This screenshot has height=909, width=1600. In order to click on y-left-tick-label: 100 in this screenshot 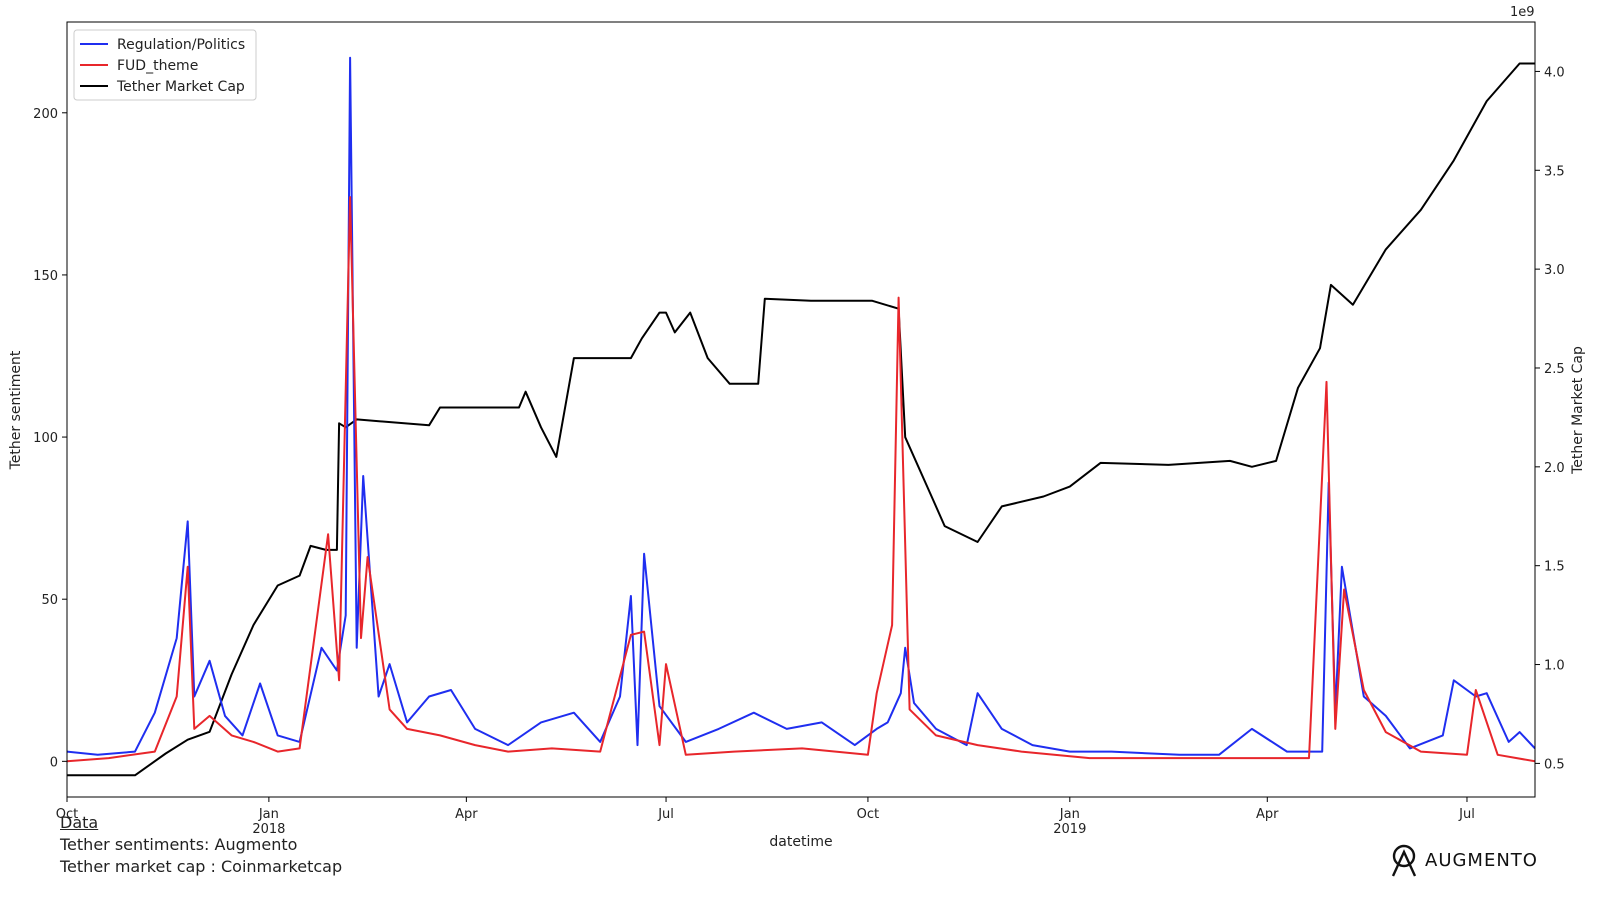, I will do `click(45, 438)`.